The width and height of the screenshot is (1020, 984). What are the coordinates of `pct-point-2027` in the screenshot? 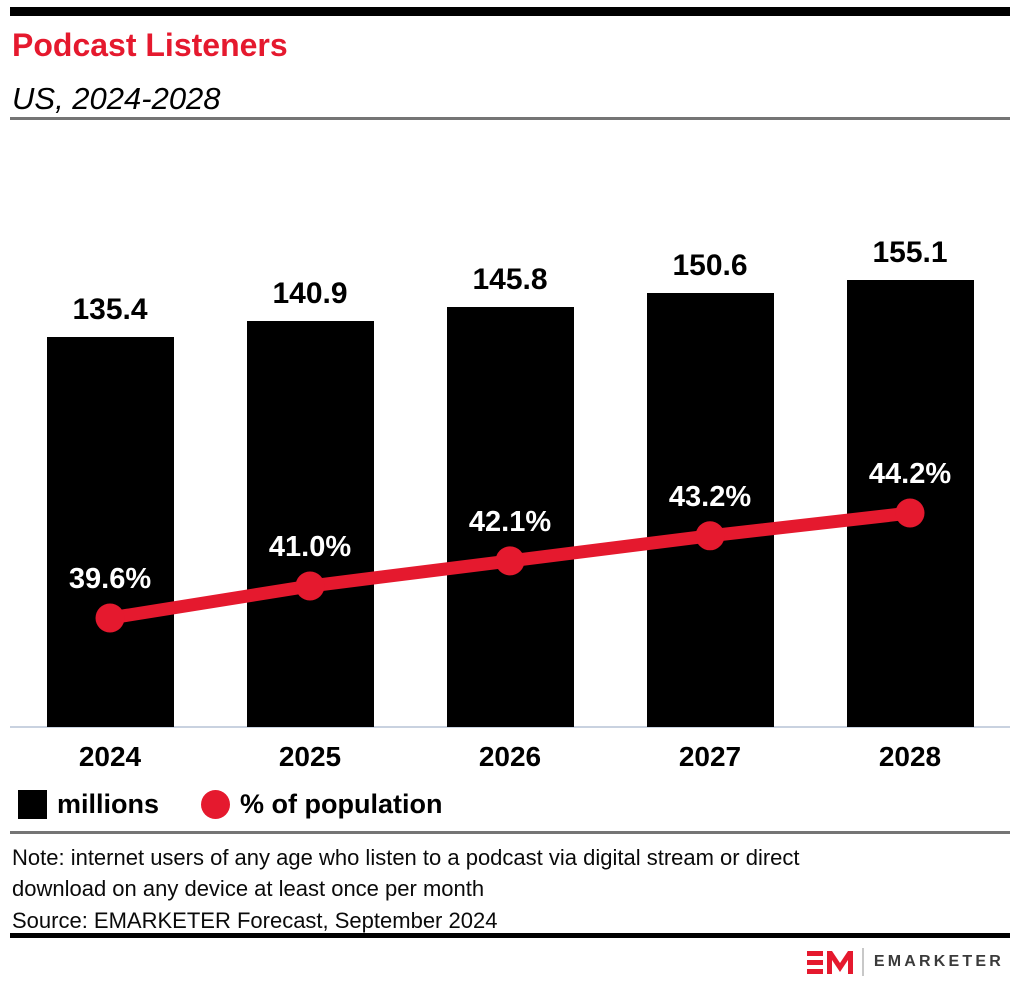 It's located at (710, 536).